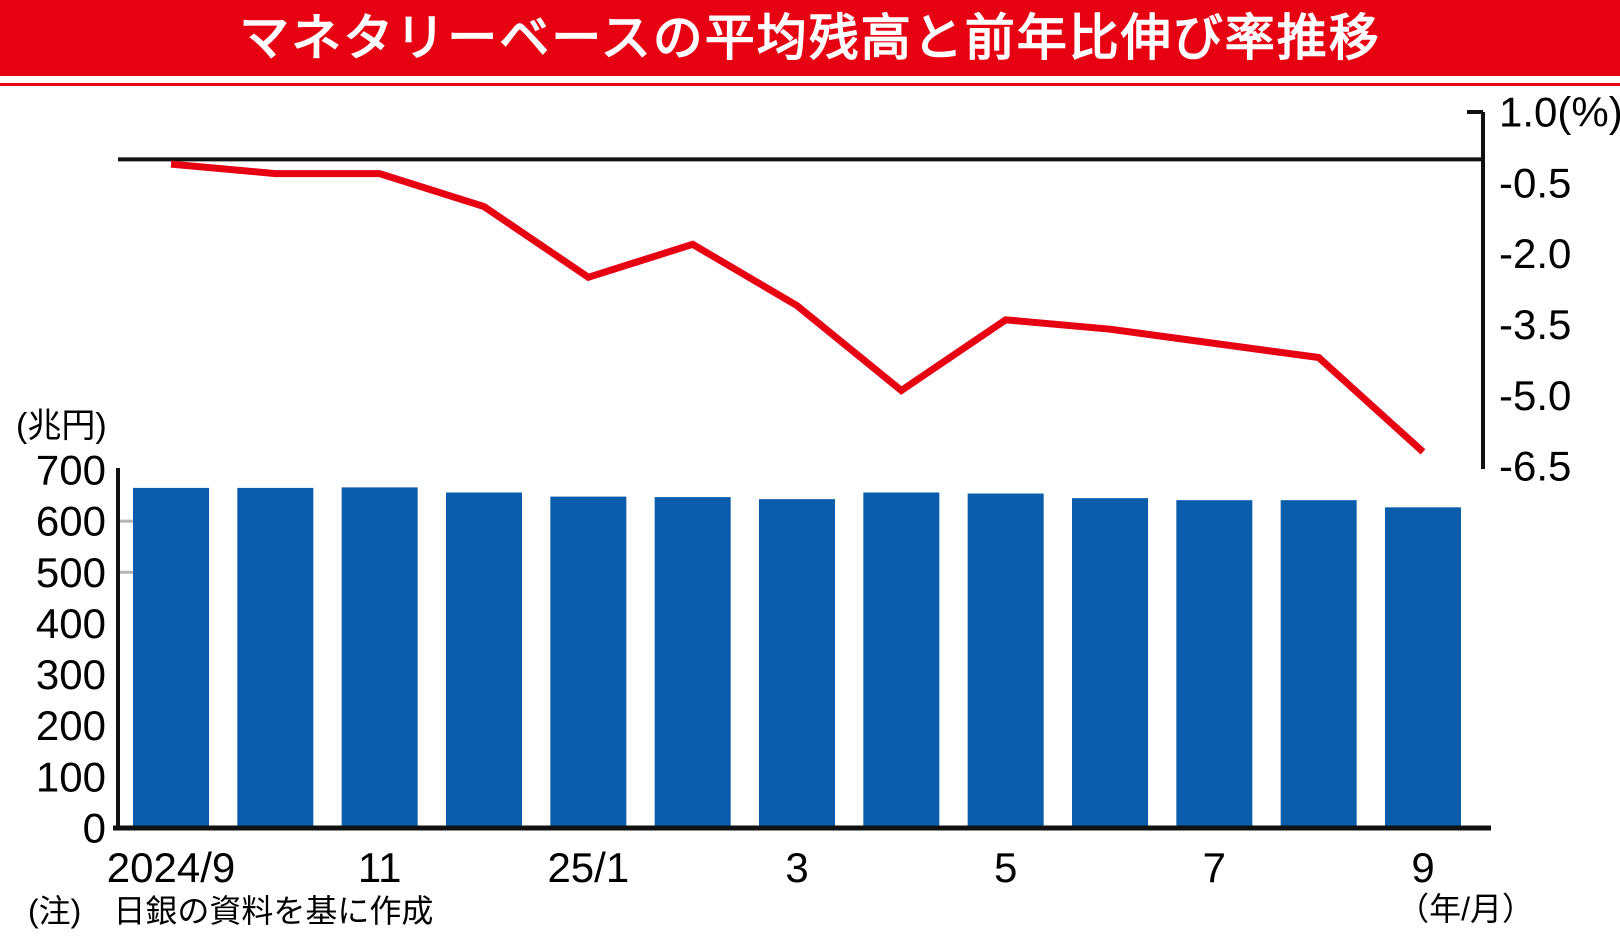  I want to click on left-axis-unit-label: (兆円), so click(61, 426).